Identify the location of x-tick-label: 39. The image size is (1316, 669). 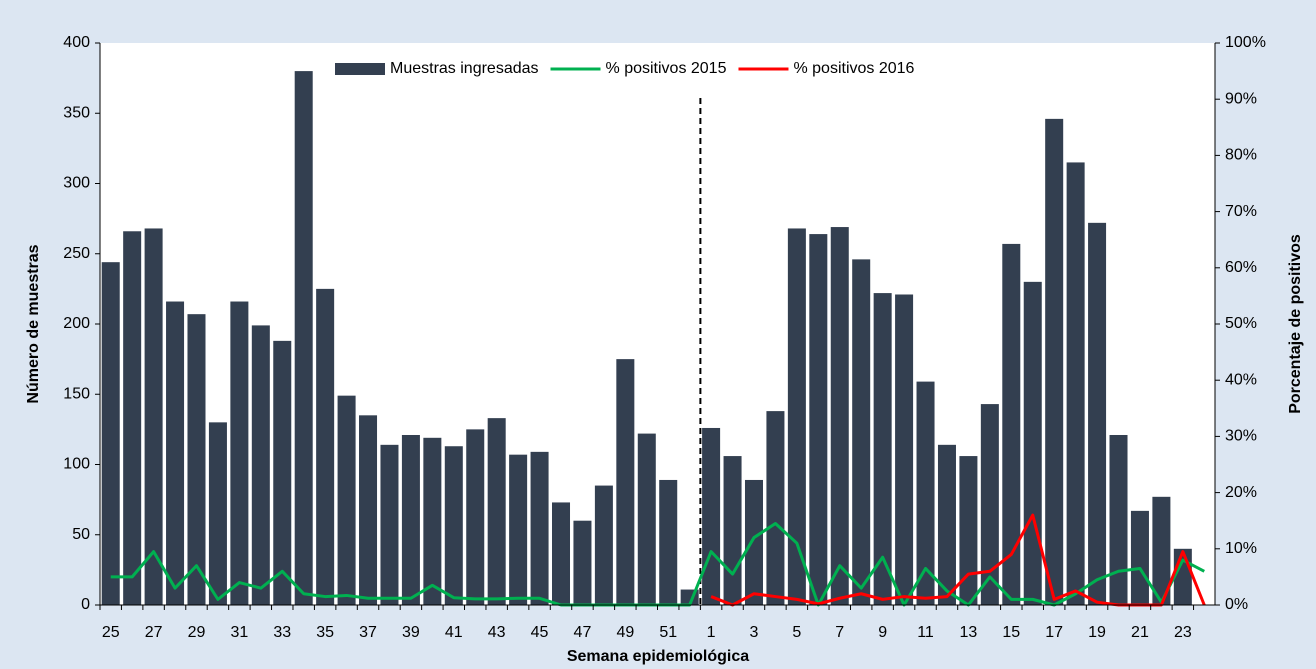
(411, 632).